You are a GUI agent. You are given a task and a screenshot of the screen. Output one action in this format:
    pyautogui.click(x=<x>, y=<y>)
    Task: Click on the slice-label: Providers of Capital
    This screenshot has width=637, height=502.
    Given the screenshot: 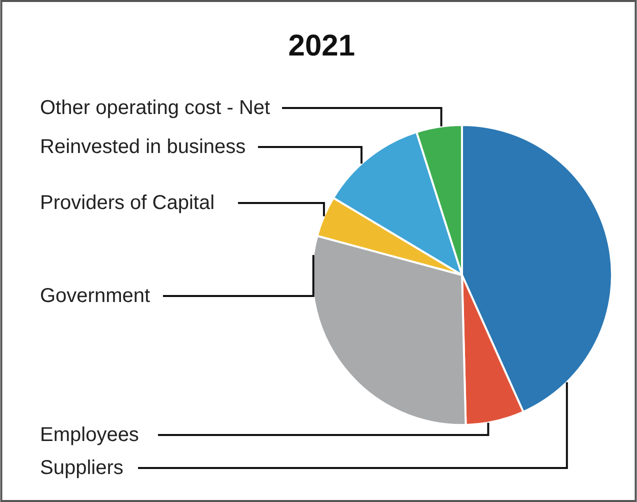 What is the action you would take?
    pyautogui.click(x=127, y=203)
    